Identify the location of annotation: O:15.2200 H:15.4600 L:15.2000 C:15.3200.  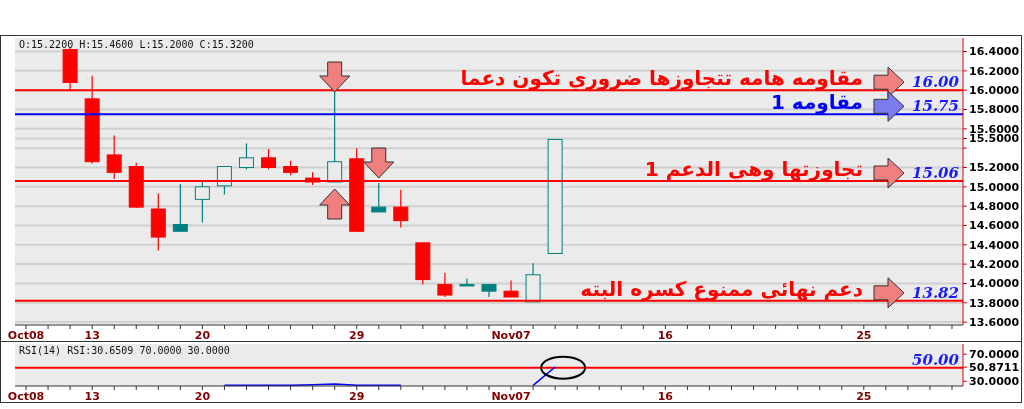
(136, 44).